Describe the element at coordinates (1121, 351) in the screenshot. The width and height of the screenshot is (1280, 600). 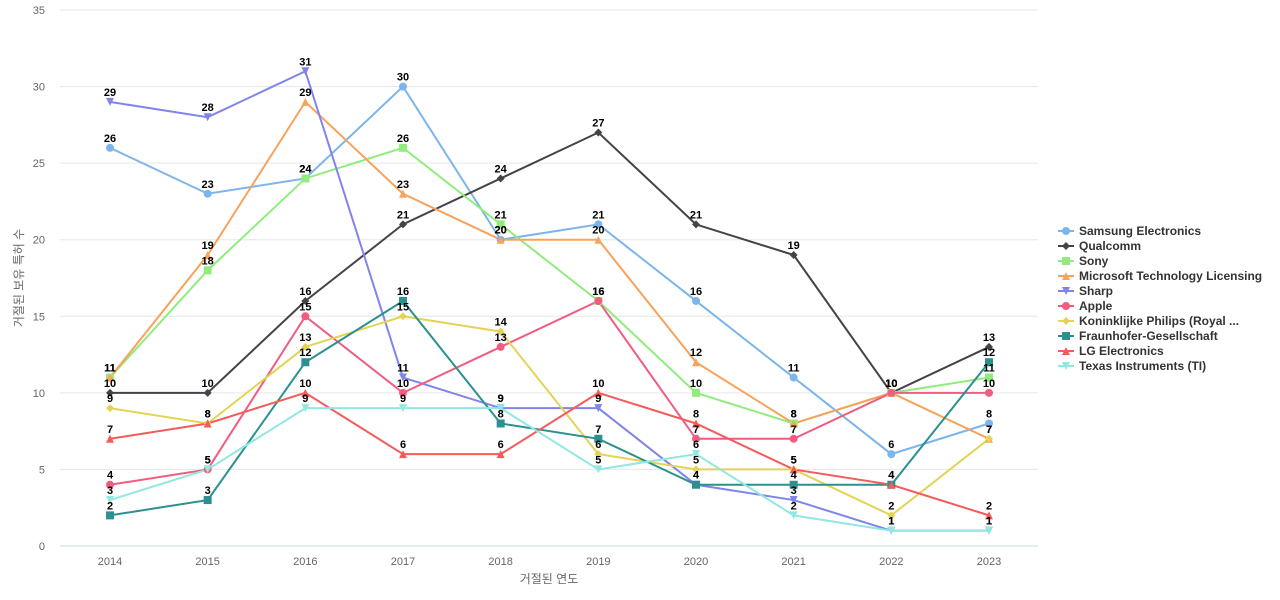
I see `legend-item-label: LG Electronics` at that location.